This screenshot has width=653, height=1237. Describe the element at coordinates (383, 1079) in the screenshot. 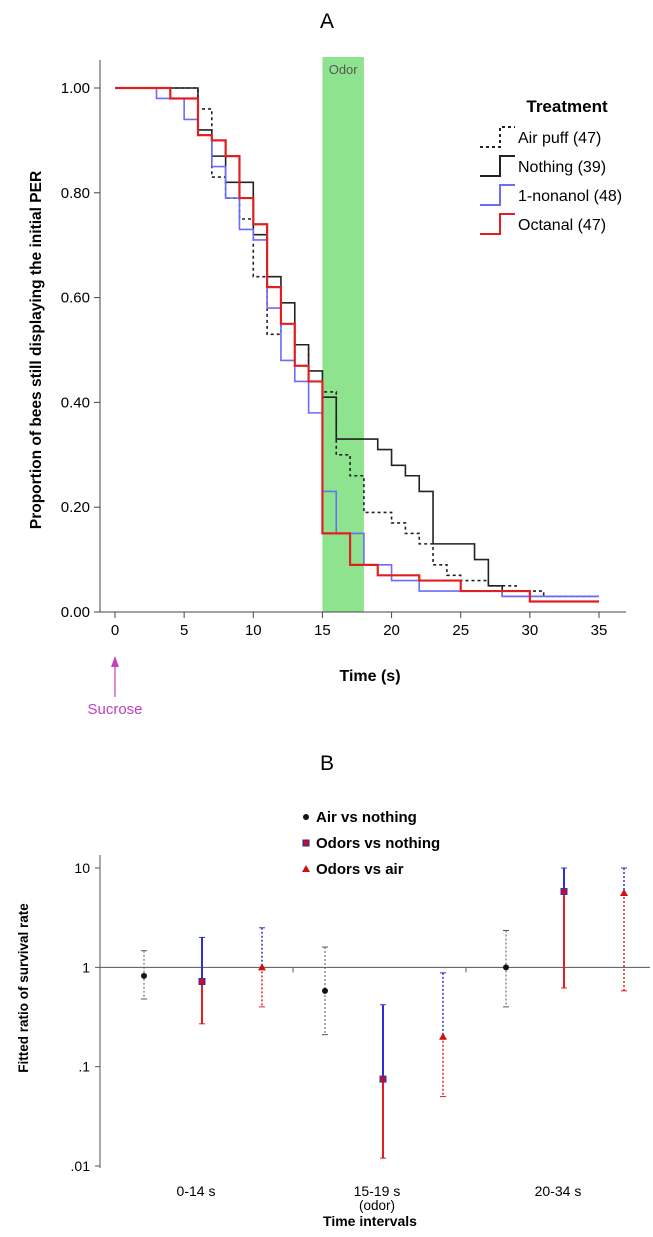

I see `point-odors-vs-nothing-15-19-s` at that location.